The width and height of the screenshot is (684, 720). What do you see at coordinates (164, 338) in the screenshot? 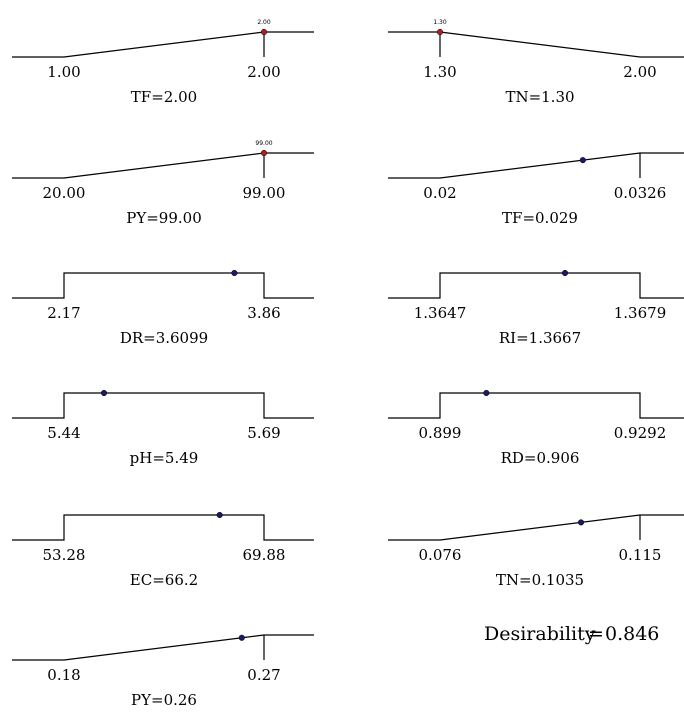
I see `factor-caption: DR=3.6099` at bounding box center [164, 338].